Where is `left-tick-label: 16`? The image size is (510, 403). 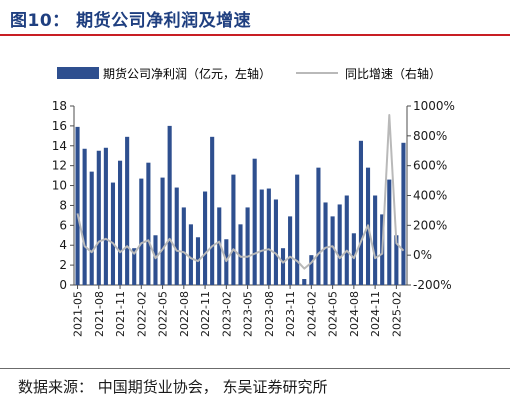 left-tick-label: 16 is located at coordinates (59, 126).